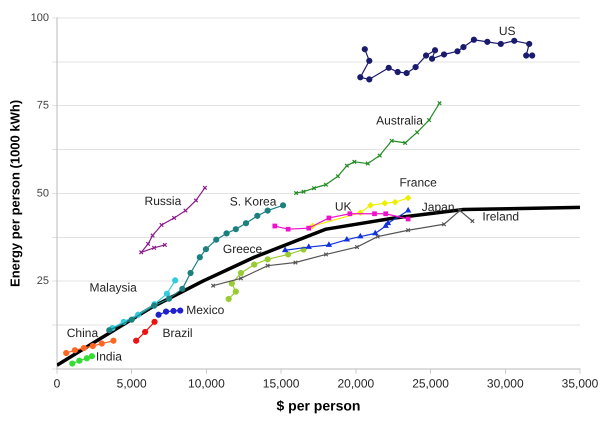 This screenshot has width=604, height=425. Describe the element at coordinates (431, 383) in the screenshot. I see `x-tick-label: 25,000` at that location.